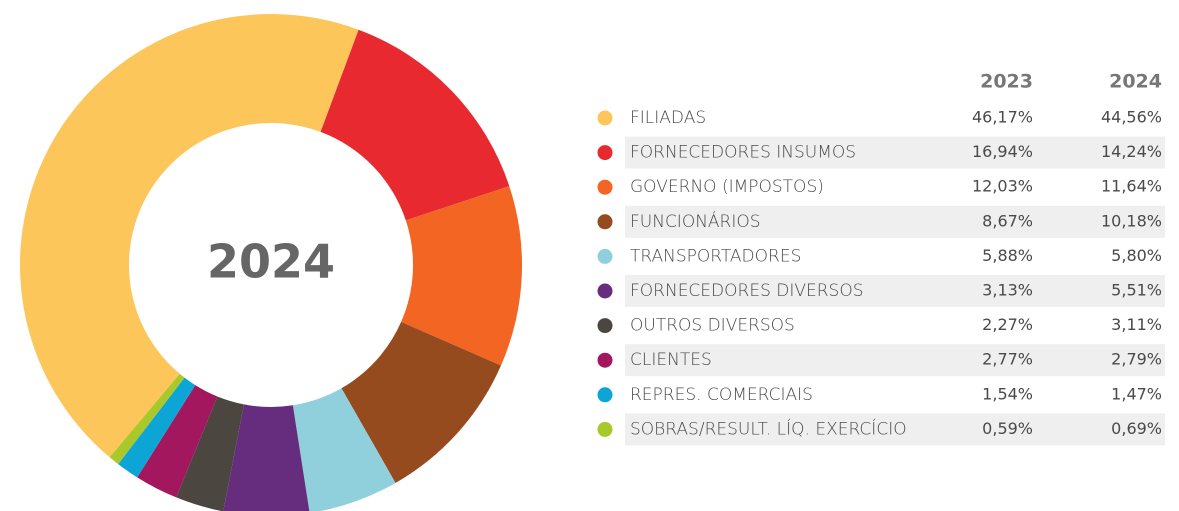 The width and height of the screenshot is (1179, 511). Describe the element at coordinates (671, 360) in the screenshot. I see `legend-label: CLIENTES` at that location.